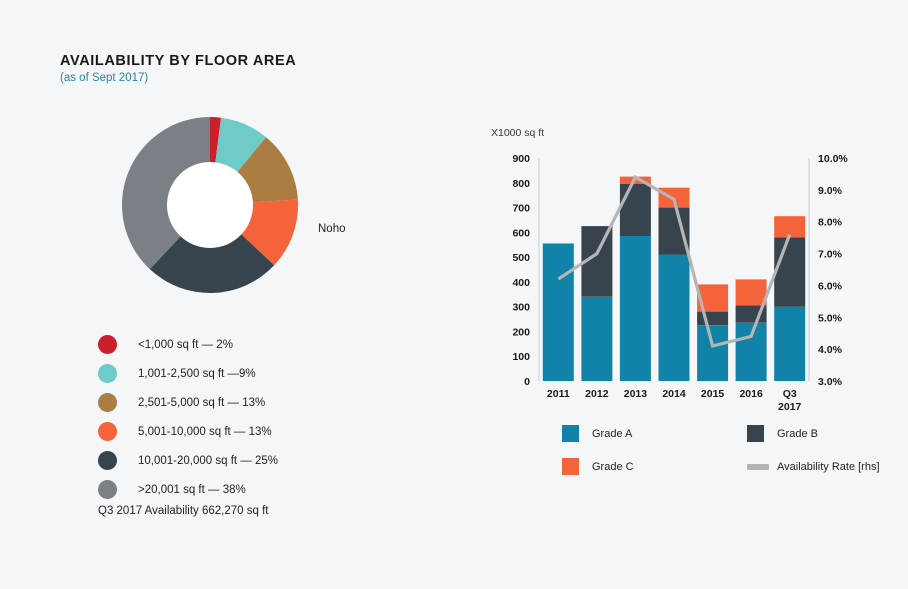 The width and height of the screenshot is (908, 589). I want to click on y-axis-left-tick: 400, so click(521, 283).